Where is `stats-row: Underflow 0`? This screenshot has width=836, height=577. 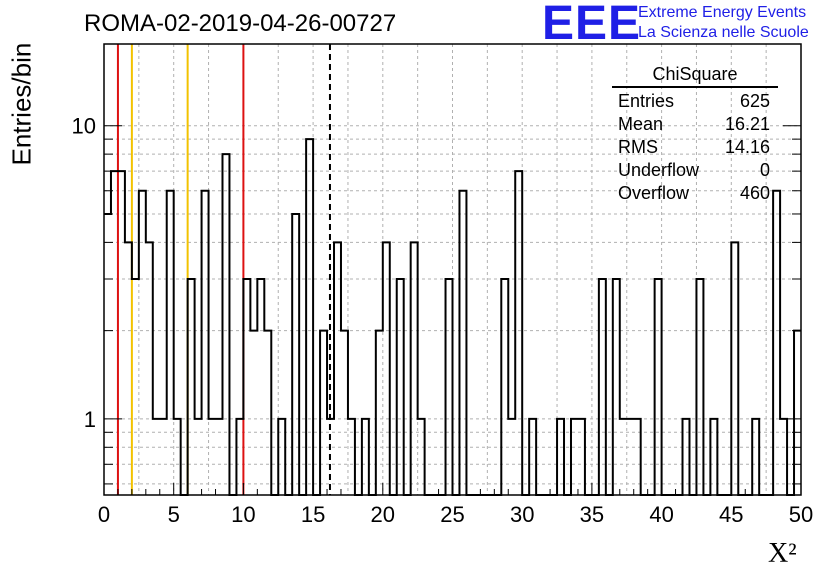
stats-row: Underflow 0 is located at coordinates (695, 170).